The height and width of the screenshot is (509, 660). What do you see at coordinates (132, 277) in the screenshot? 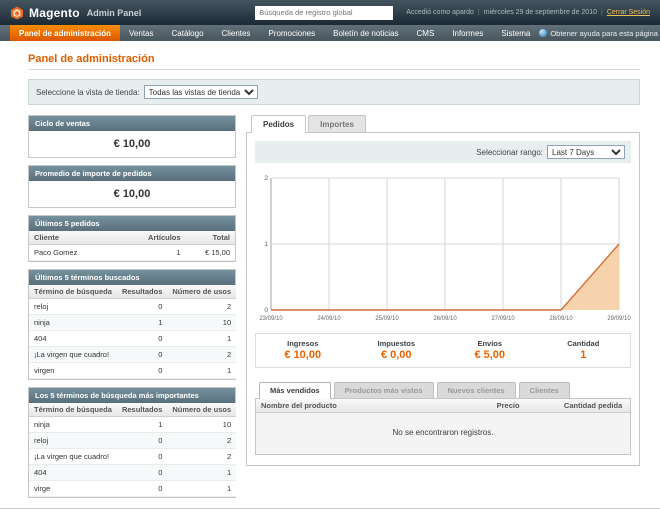
I see `box-title: Últimos 5 términos buscados` at bounding box center [132, 277].